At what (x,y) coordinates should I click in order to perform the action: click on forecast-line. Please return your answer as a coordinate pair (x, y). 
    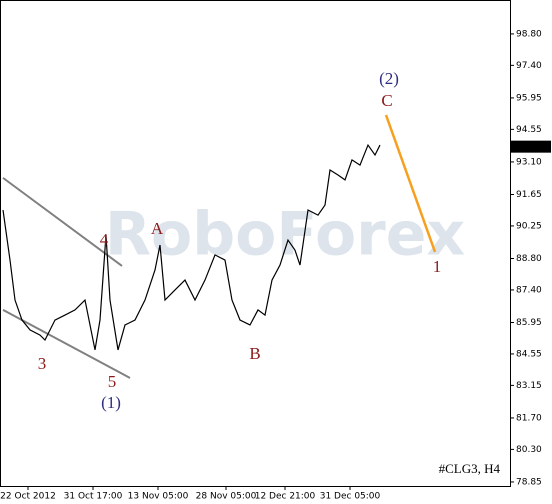
    Looking at the image, I should click on (410, 183).